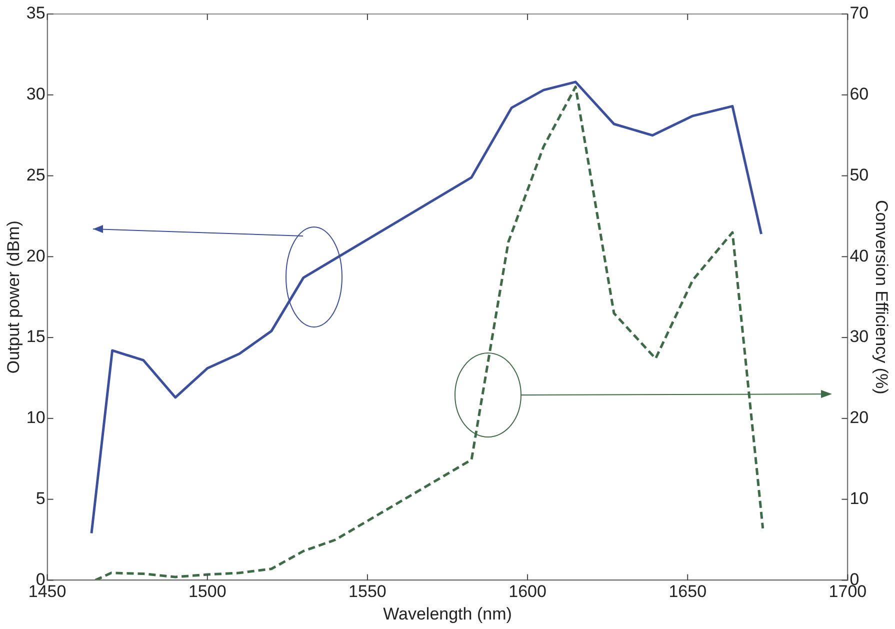 The height and width of the screenshot is (629, 895). What do you see at coordinates (367, 592) in the screenshot?
I see `x-tick-label: 1550` at bounding box center [367, 592].